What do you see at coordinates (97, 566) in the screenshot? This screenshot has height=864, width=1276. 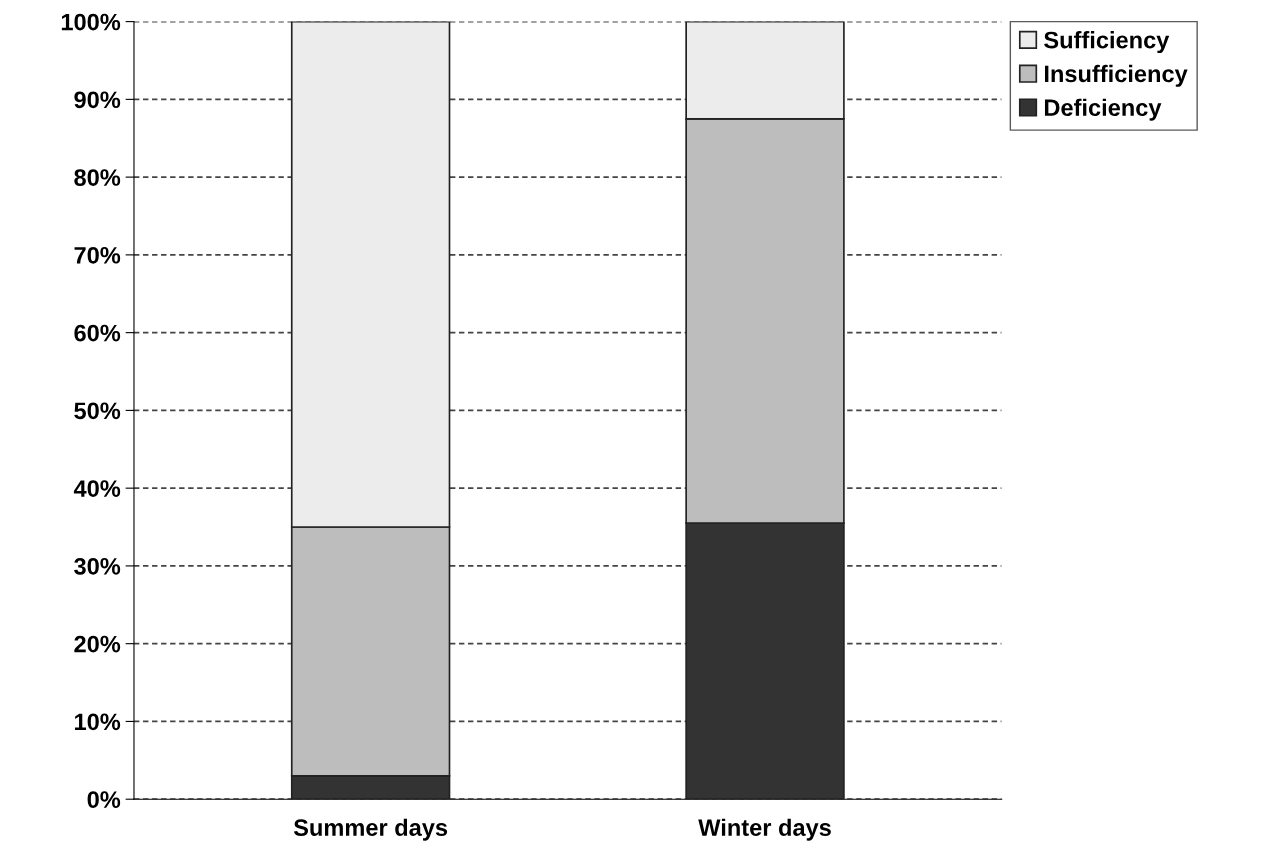 I see `y-tick-label: 30%` at bounding box center [97, 566].